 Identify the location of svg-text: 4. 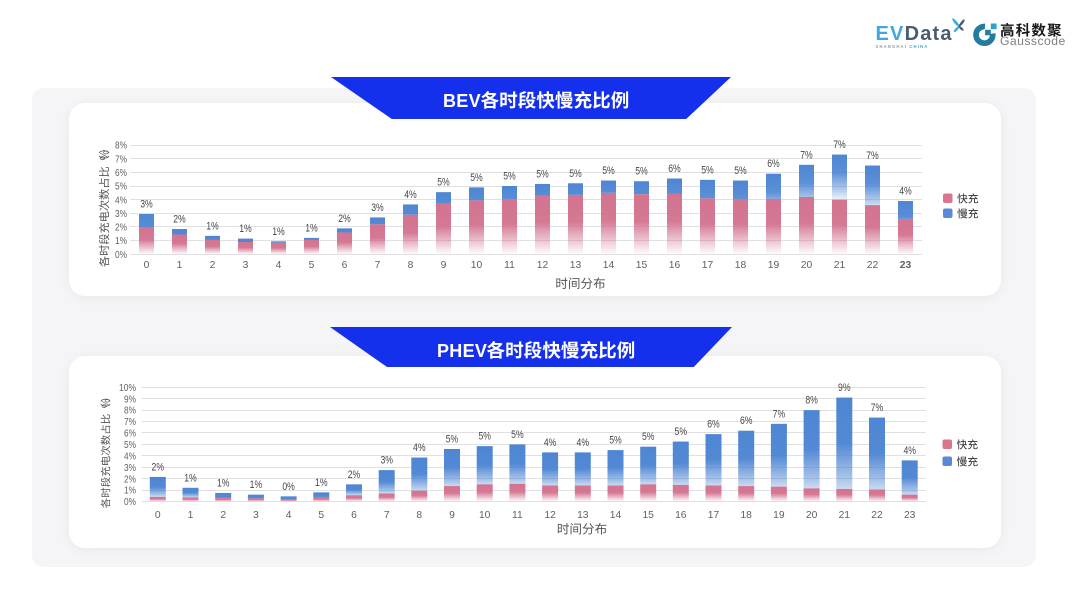
(289, 515).